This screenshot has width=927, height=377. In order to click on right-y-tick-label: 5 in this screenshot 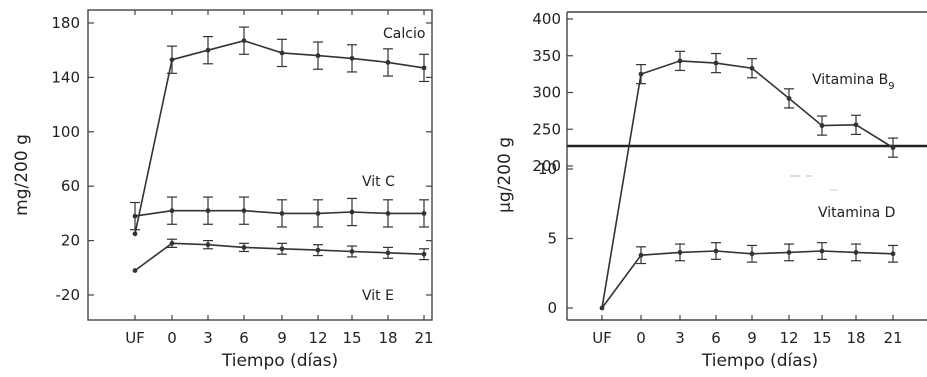, I will do `click(552, 239)`.